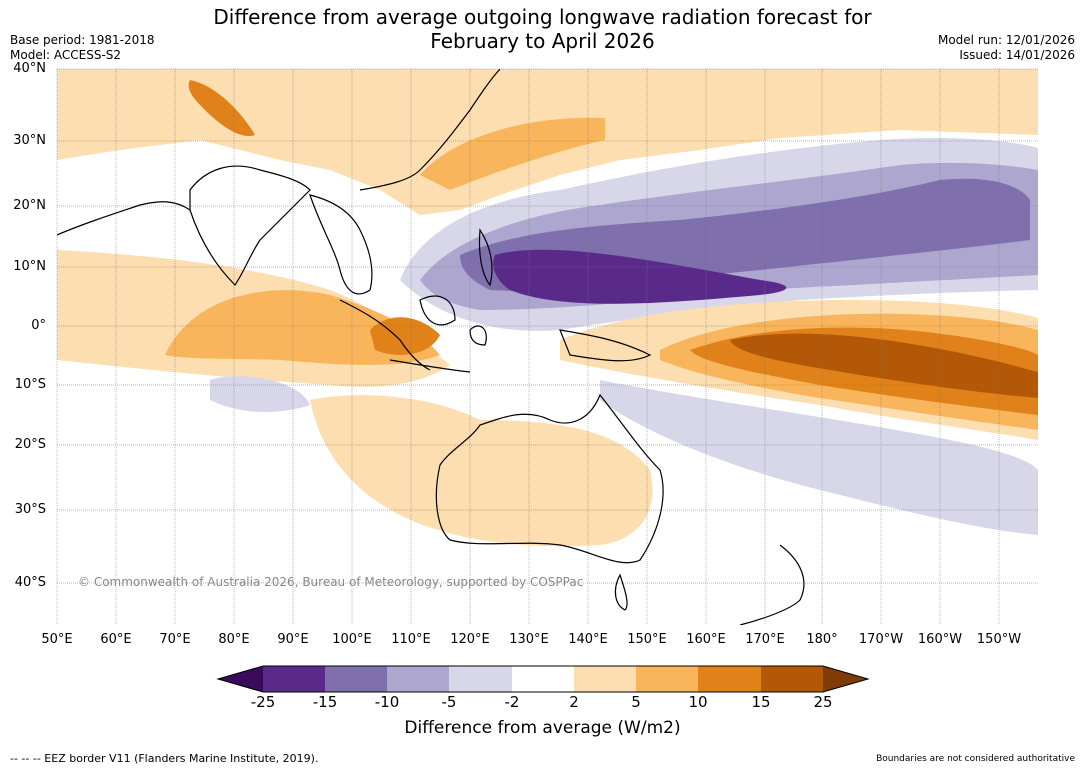  Describe the element at coordinates (470, 639) in the screenshot. I see `lon-label-120e: 120°E` at that location.